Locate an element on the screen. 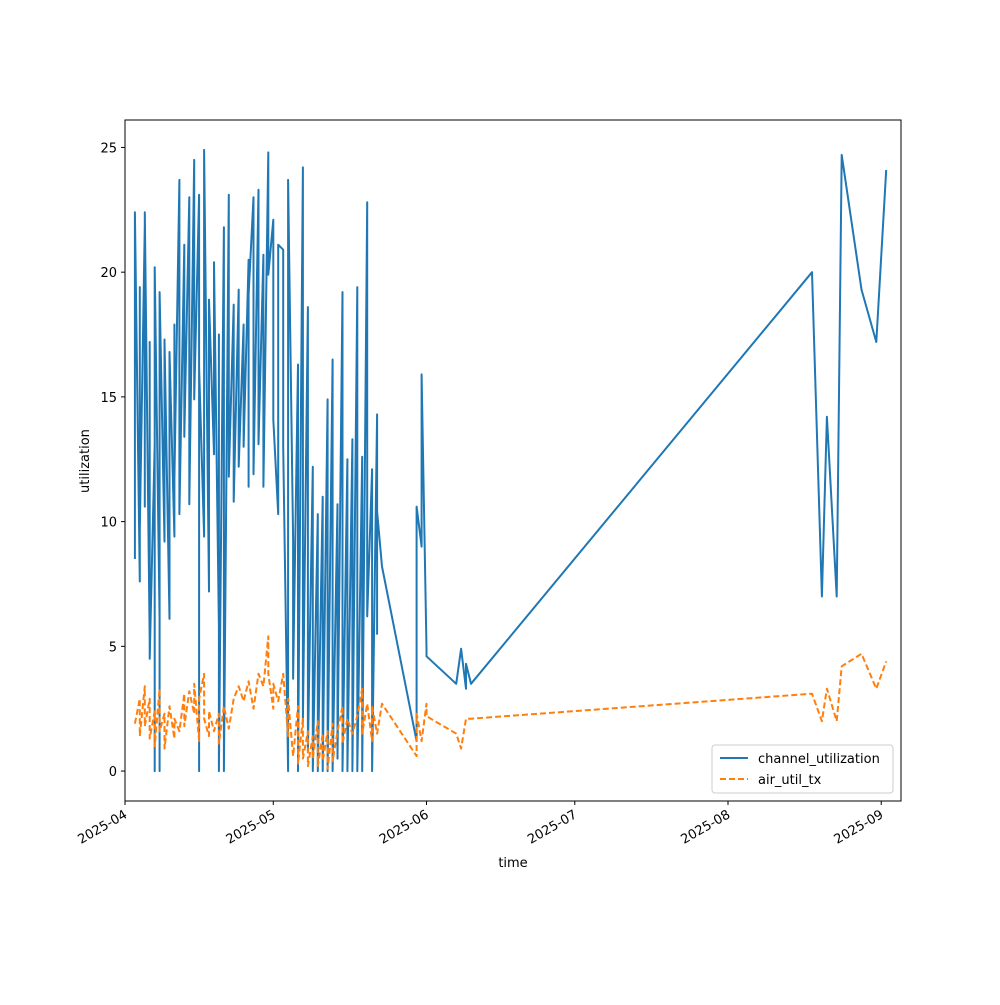 The image size is (1000, 1005). legend-label-channel-utilization: channel_utilization is located at coordinates (819, 759).